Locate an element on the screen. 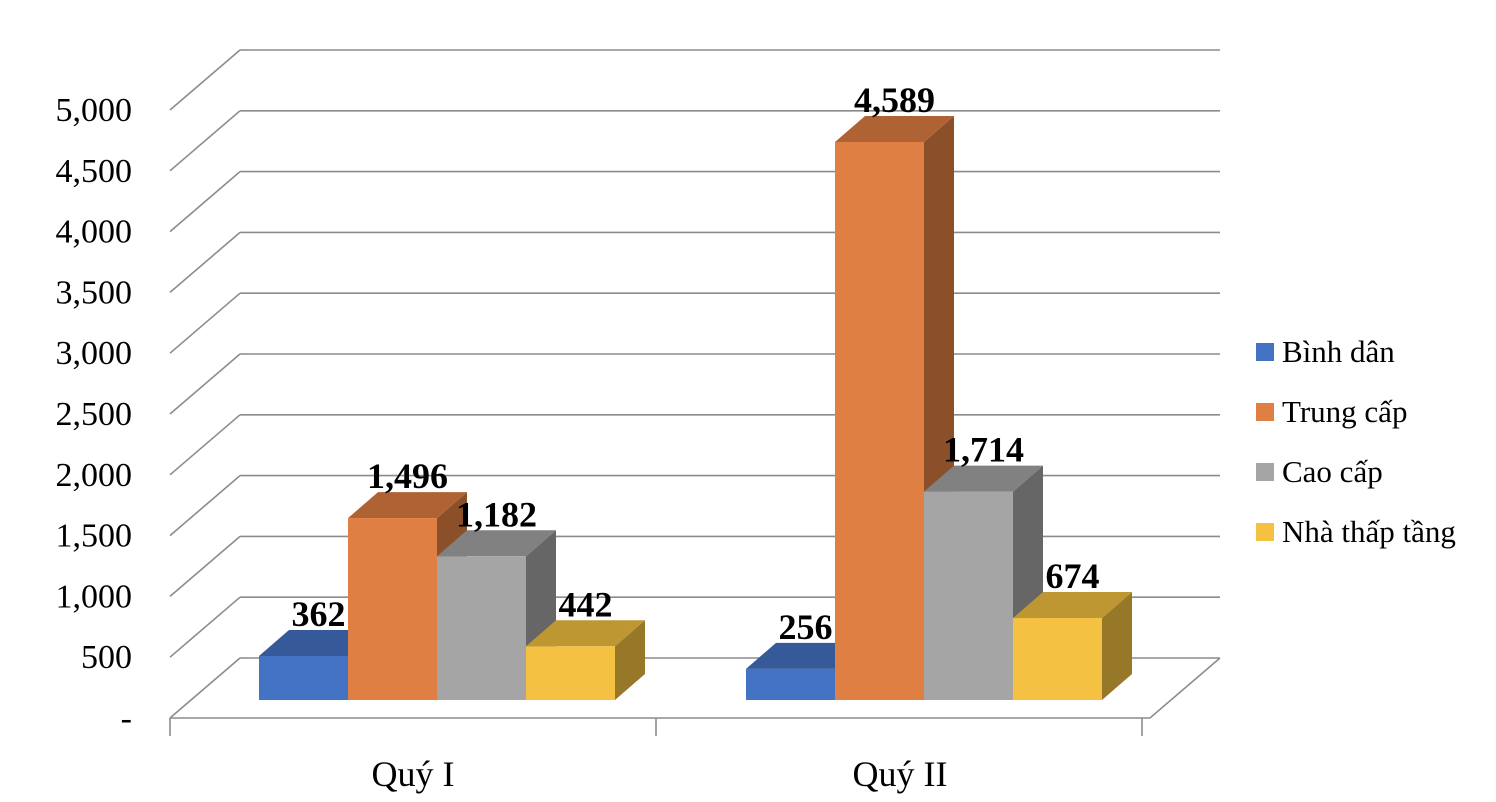 The width and height of the screenshot is (1496, 802). x-axis-categories: Quý I Quý II is located at coordinates (660, 774).